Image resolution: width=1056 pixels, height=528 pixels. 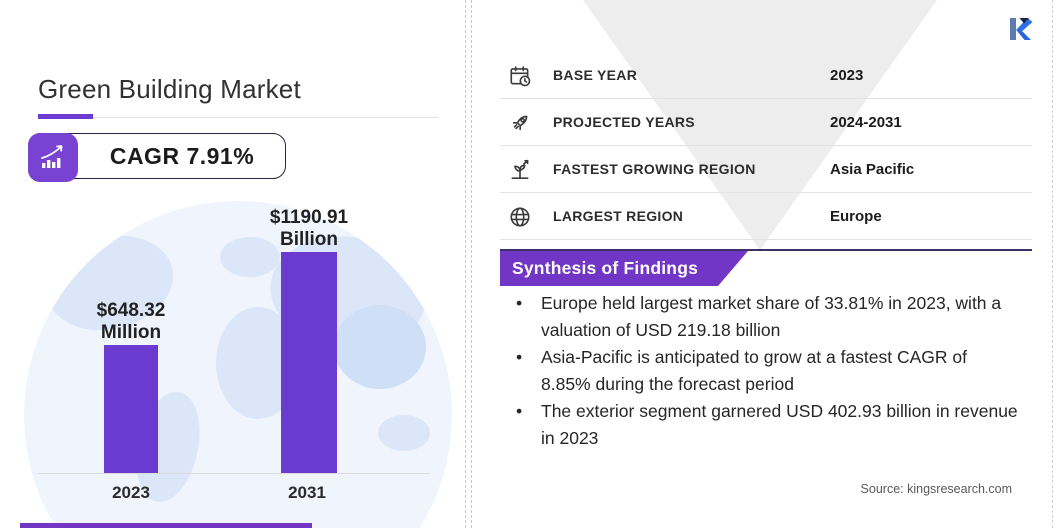 I want to click on findings-top-line, so click(x=766, y=250).